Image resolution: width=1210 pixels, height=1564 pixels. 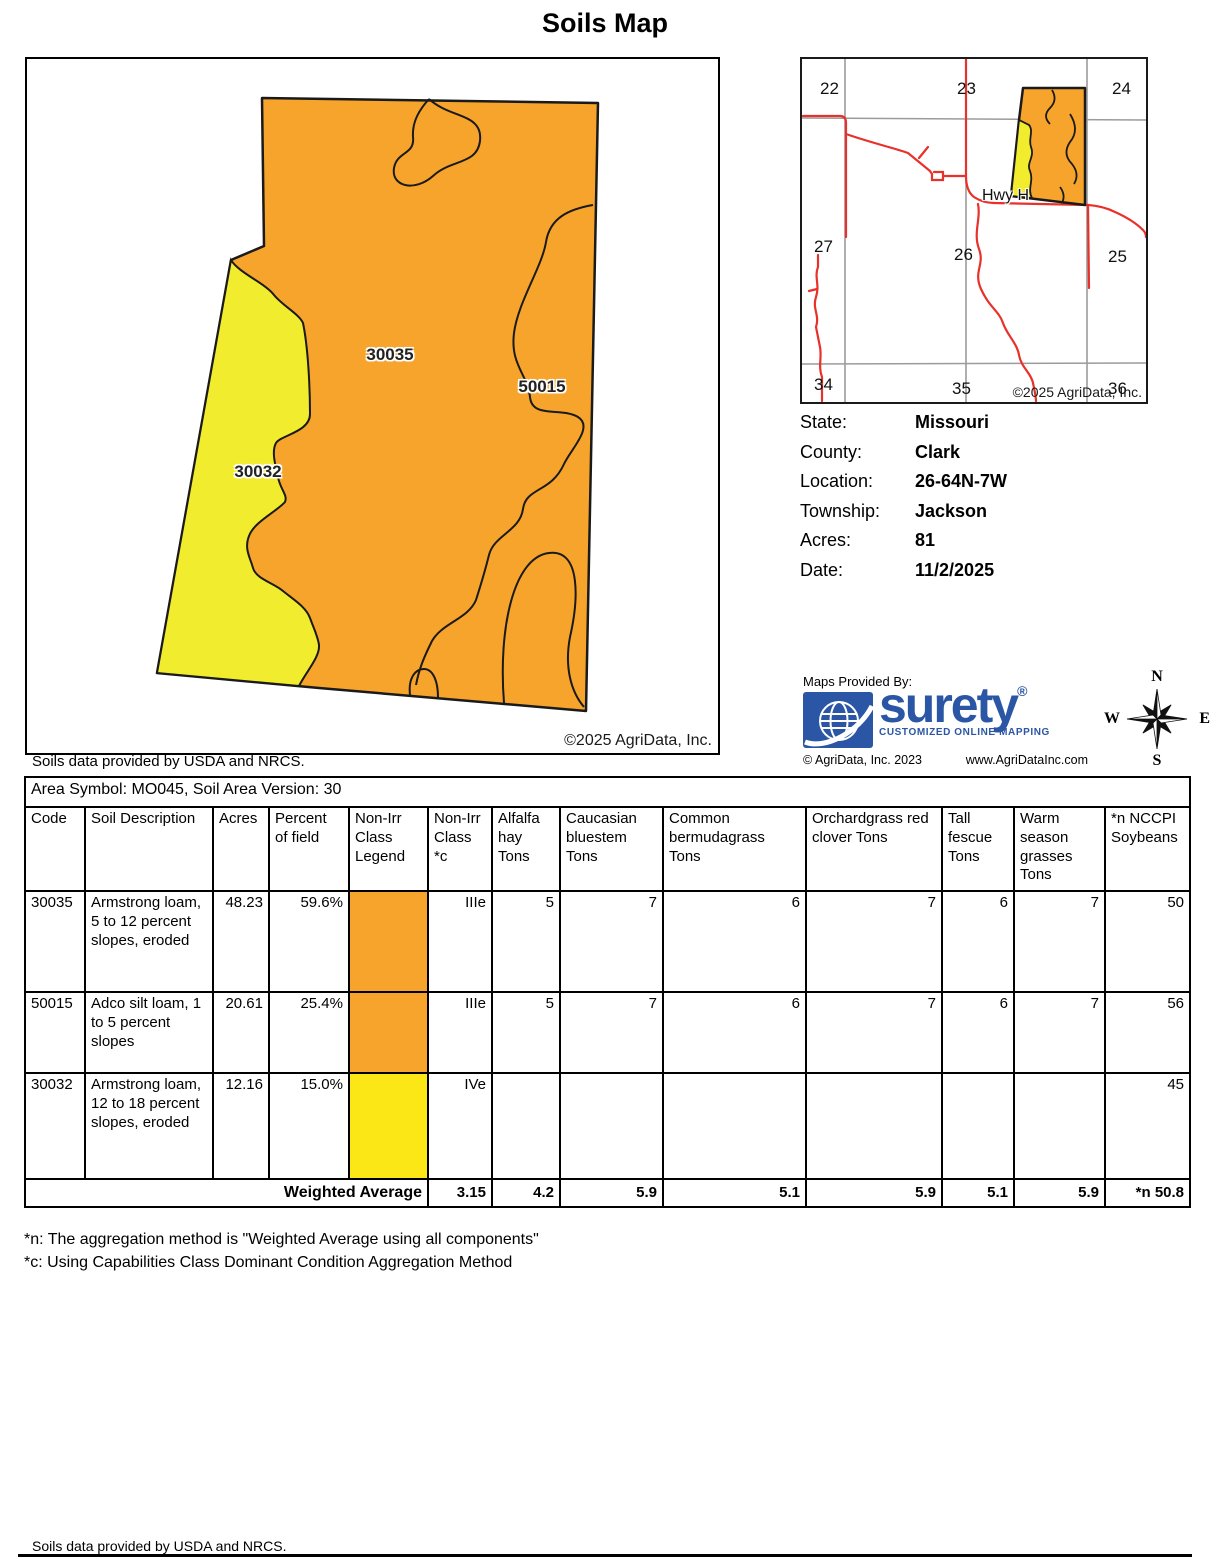 What do you see at coordinates (964, 732) in the screenshot?
I see `surety-tagline: CUSTOMIZED ONLINE MAPPING` at bounding box center [964, 732].